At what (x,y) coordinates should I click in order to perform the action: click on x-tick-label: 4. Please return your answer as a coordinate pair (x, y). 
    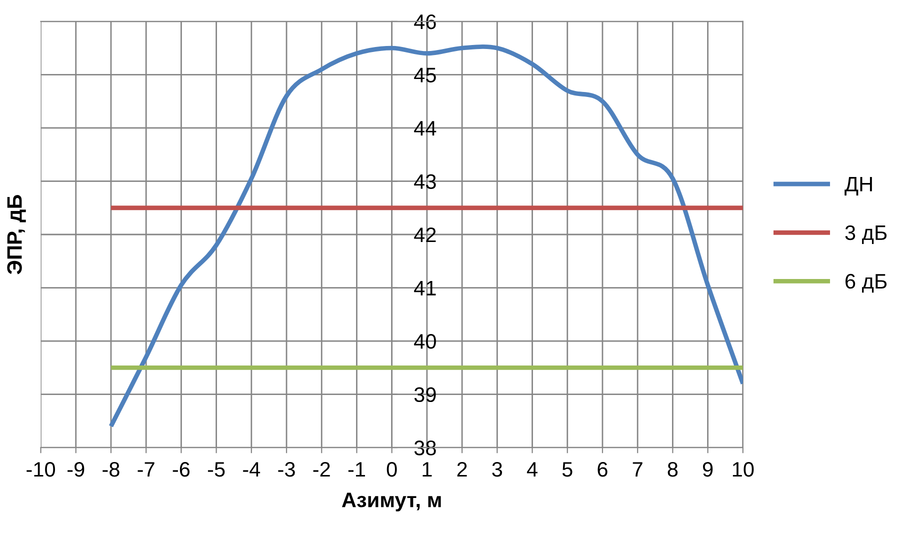
    Looking at the image, I should click on (532, 469).